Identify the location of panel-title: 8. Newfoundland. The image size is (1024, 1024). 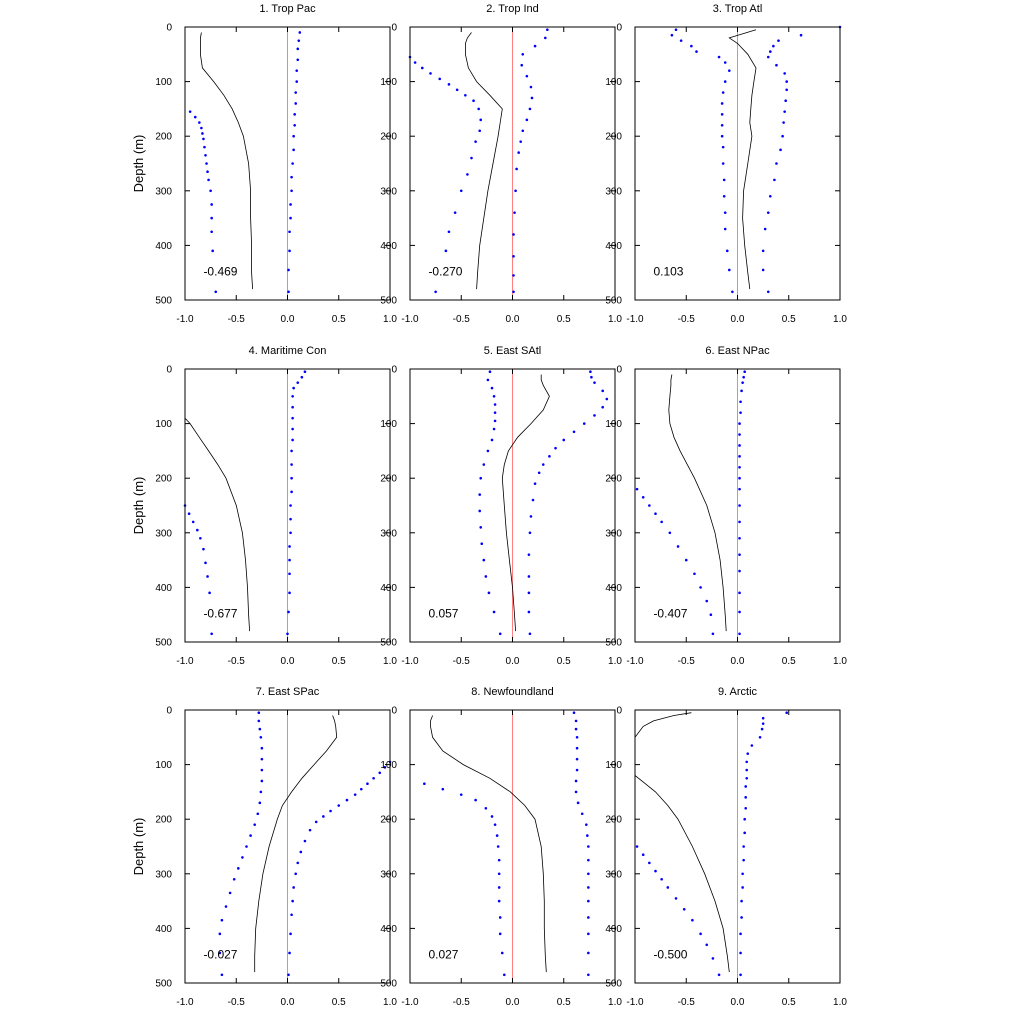
(512, 692).